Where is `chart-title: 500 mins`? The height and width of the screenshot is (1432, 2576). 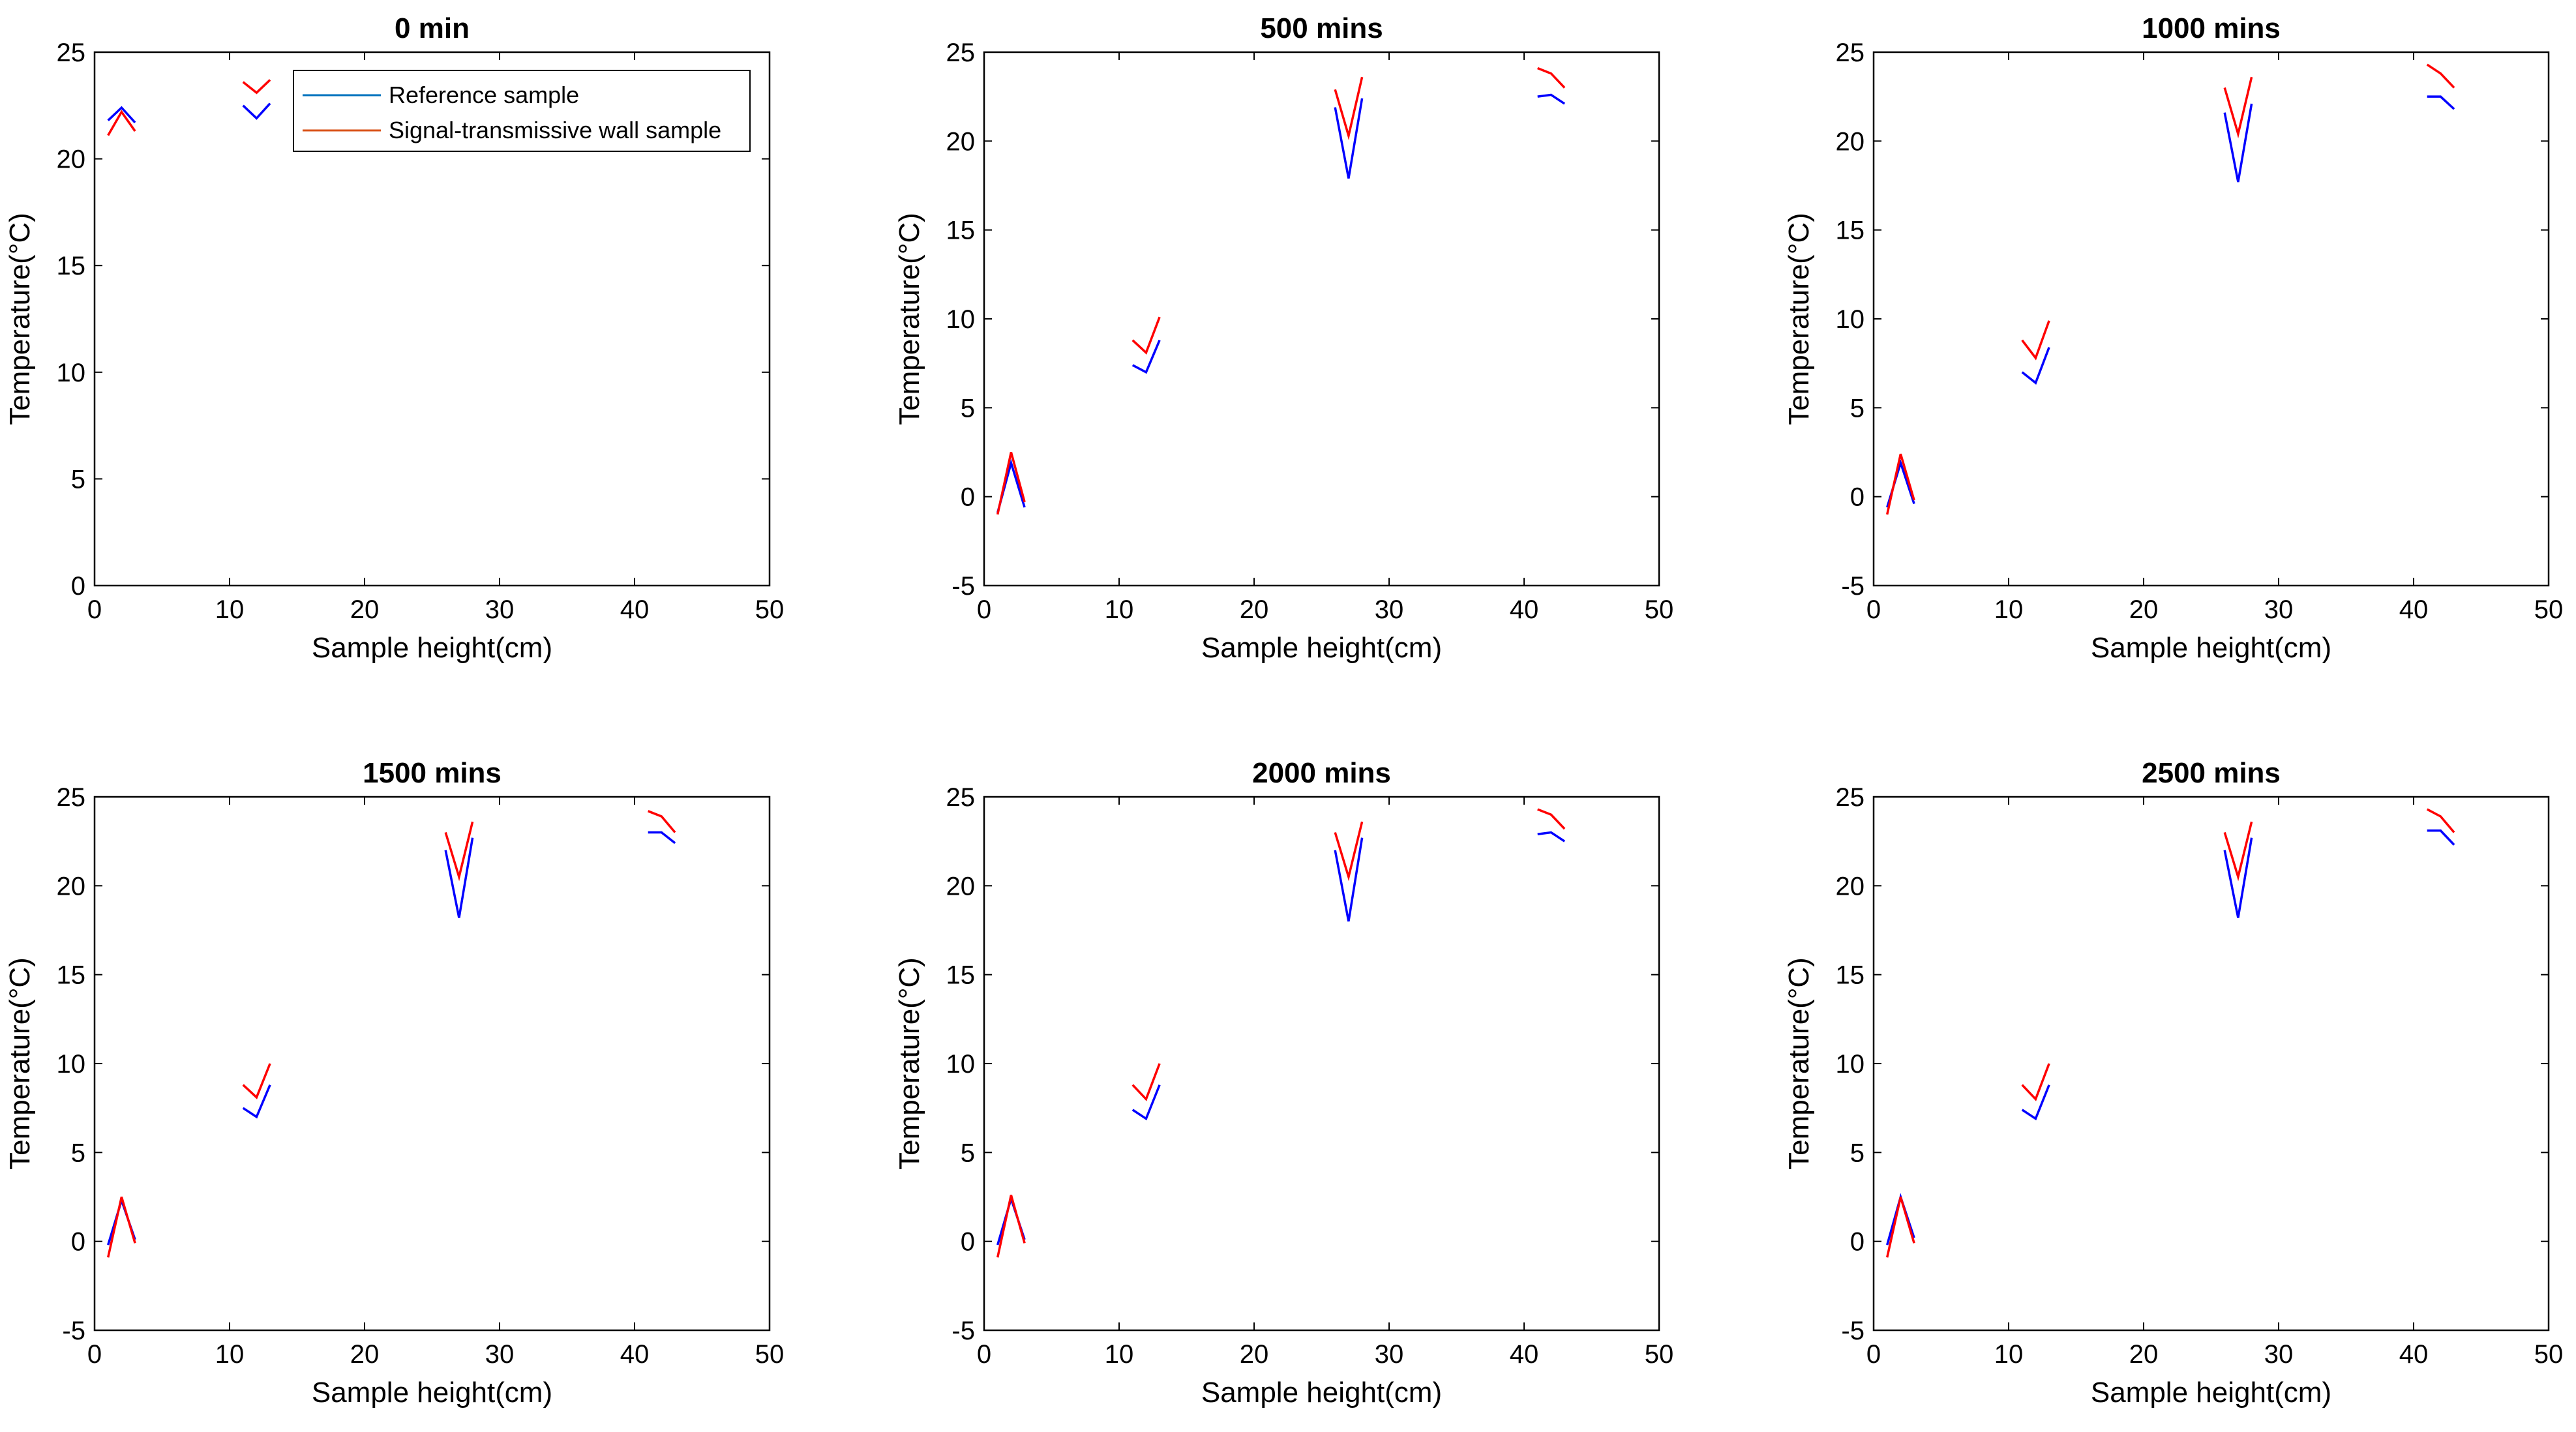 chart-title: 500 mins is located at coordinates (1321, 28).